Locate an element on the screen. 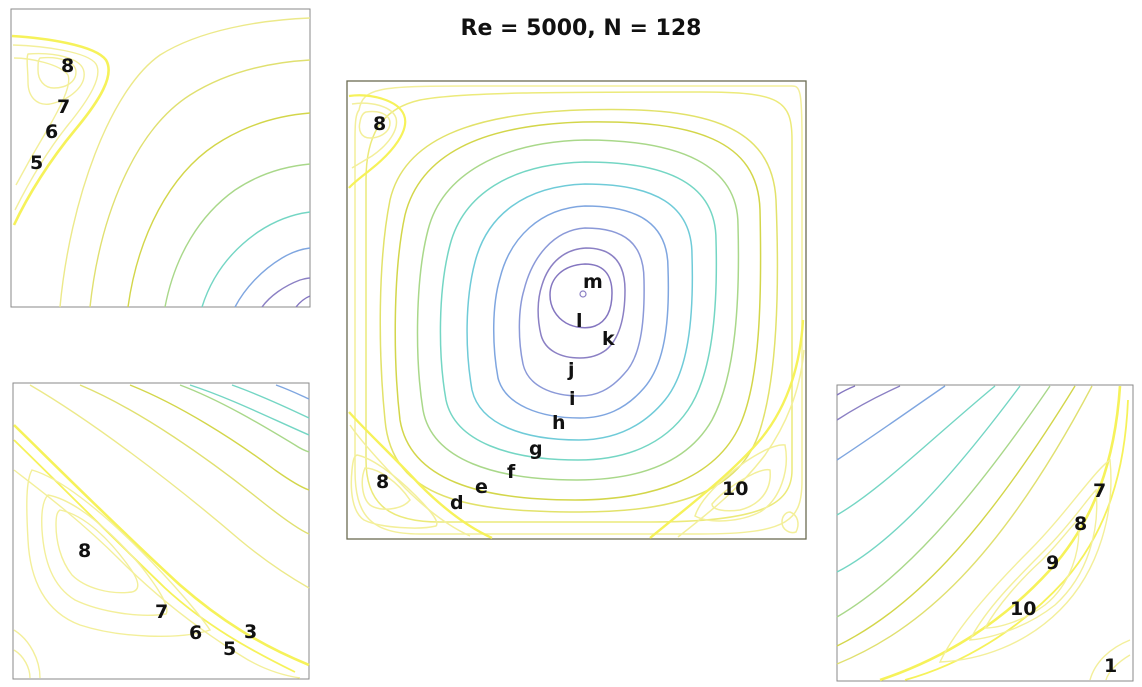 Image resolution: width=1142 pixels, height=687 pixels. label-bl-8: 8 is located at coordinates (382, 482).